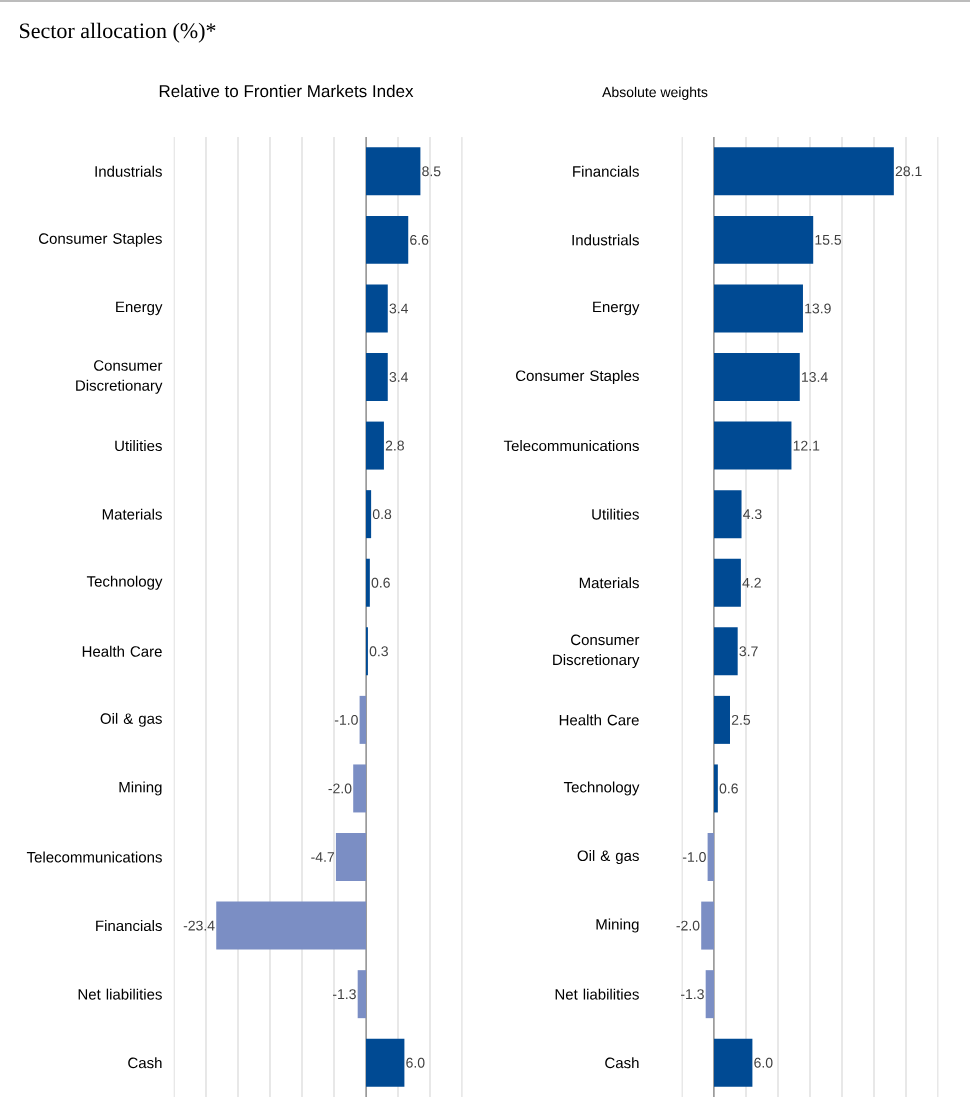 Image resolution: width=970 pixels, height=1097 pixels. What do you see at coordinates (806, 445) in the screenshot?
I see `data-label: 12.1` at bounding box center [806, 445].